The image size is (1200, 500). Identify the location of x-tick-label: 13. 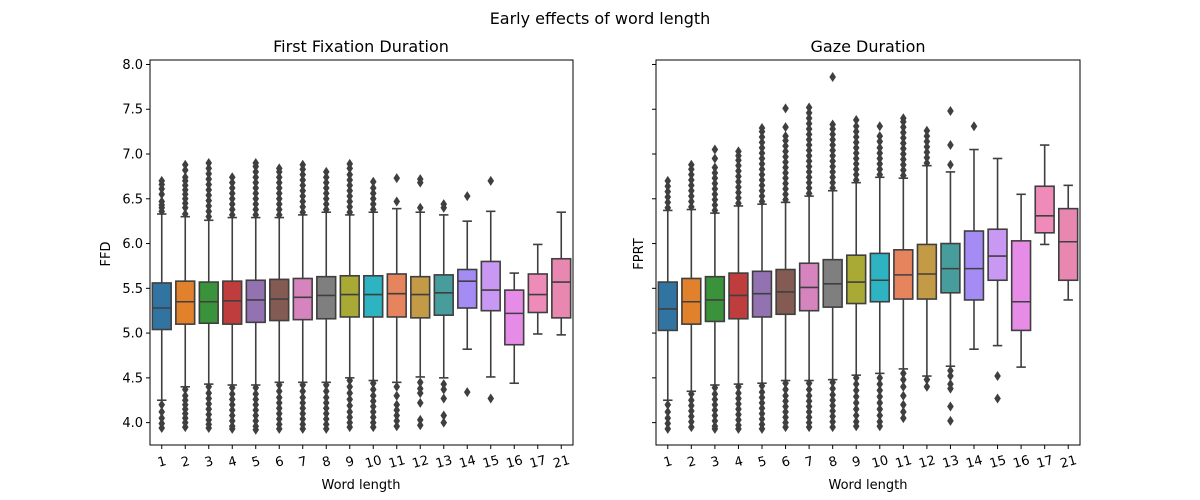
(444, 462).